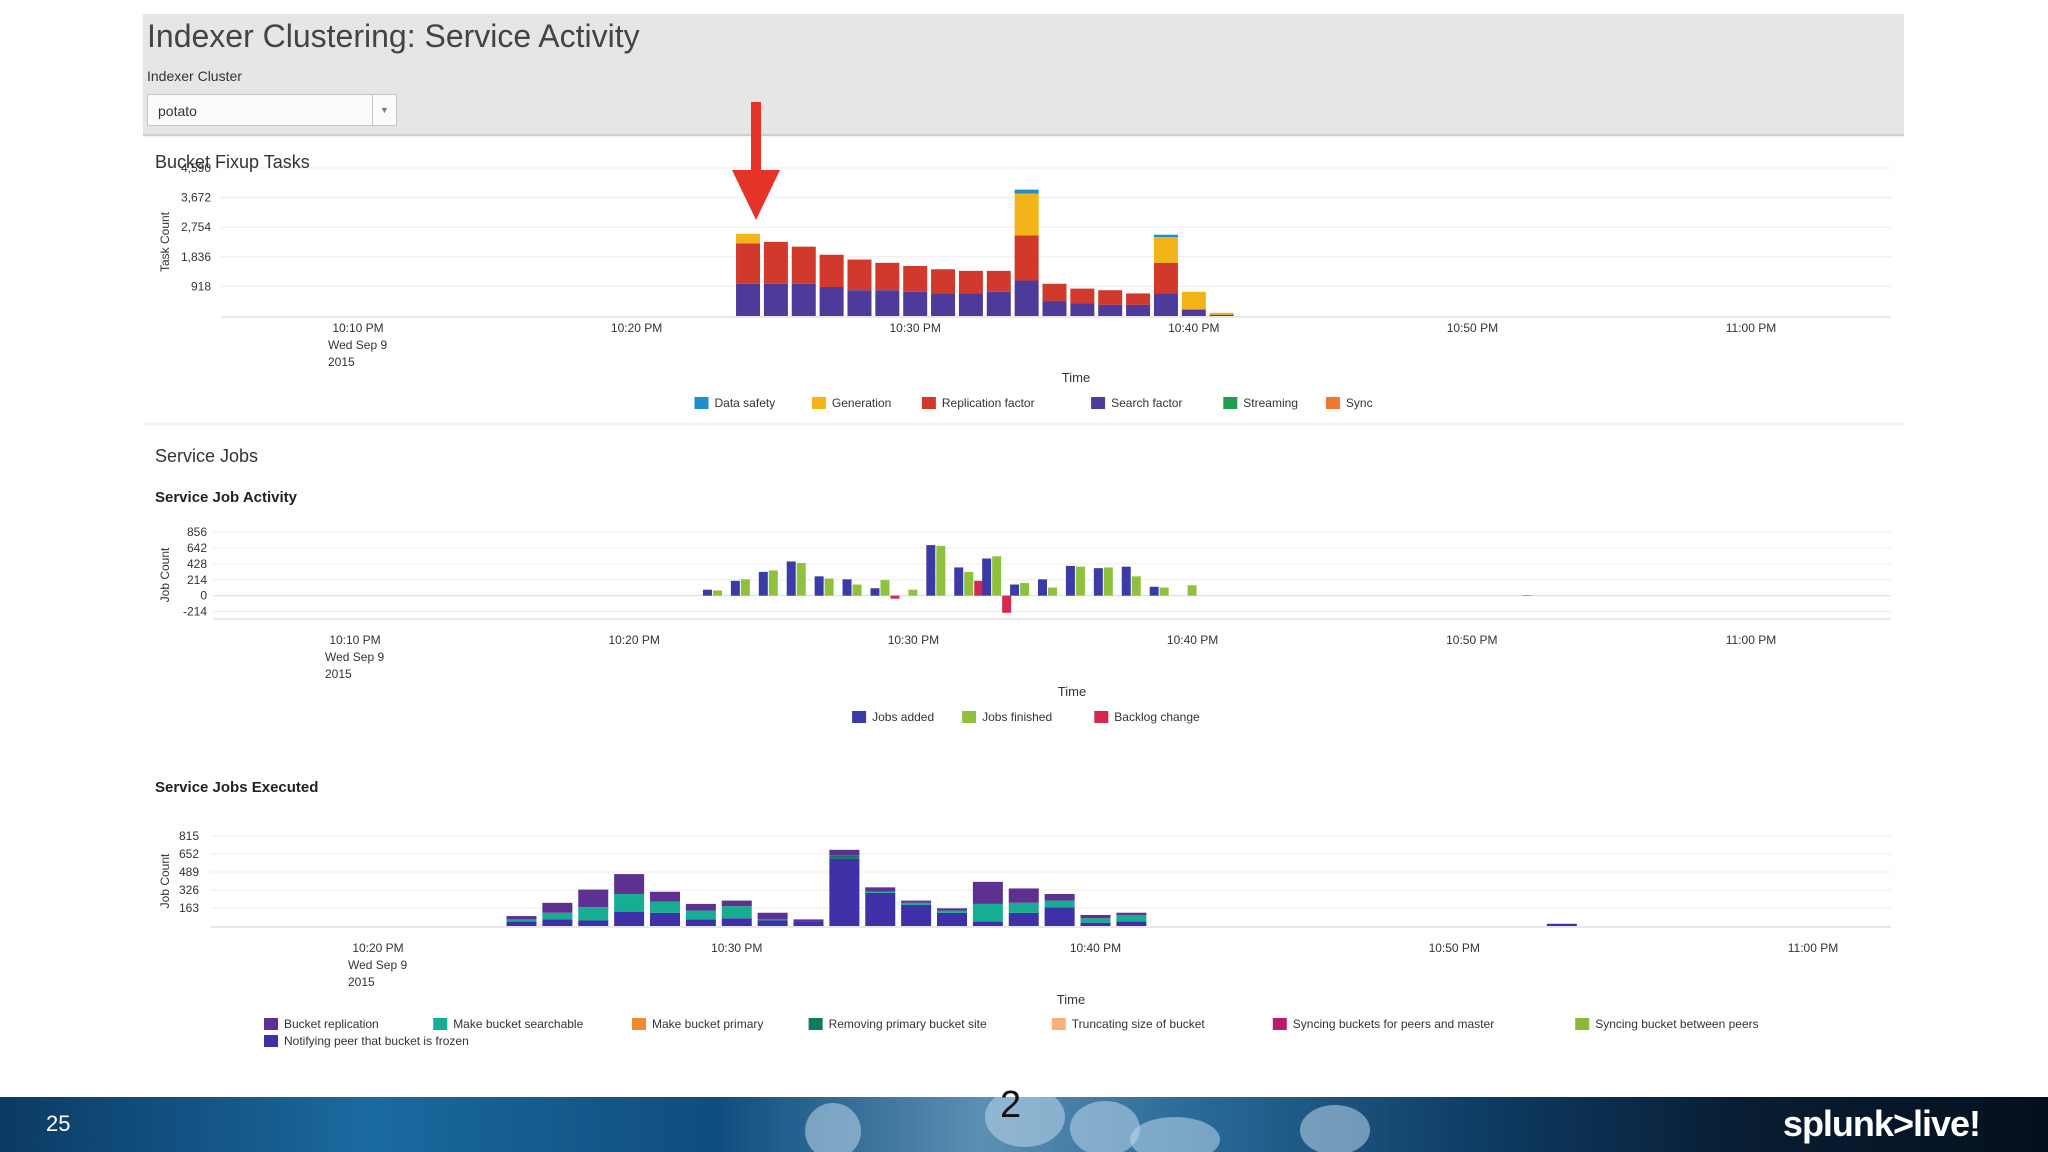 The height and width of the screenshot is (1152, 2048). What do you see at coordinates (988, 403) in the screenshot?
I see `legend-label: Replication factor` at bounding box center [988, 403].